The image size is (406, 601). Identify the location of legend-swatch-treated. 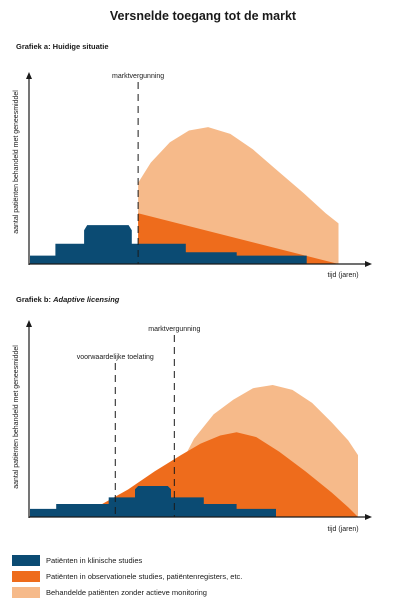
(26, 592).